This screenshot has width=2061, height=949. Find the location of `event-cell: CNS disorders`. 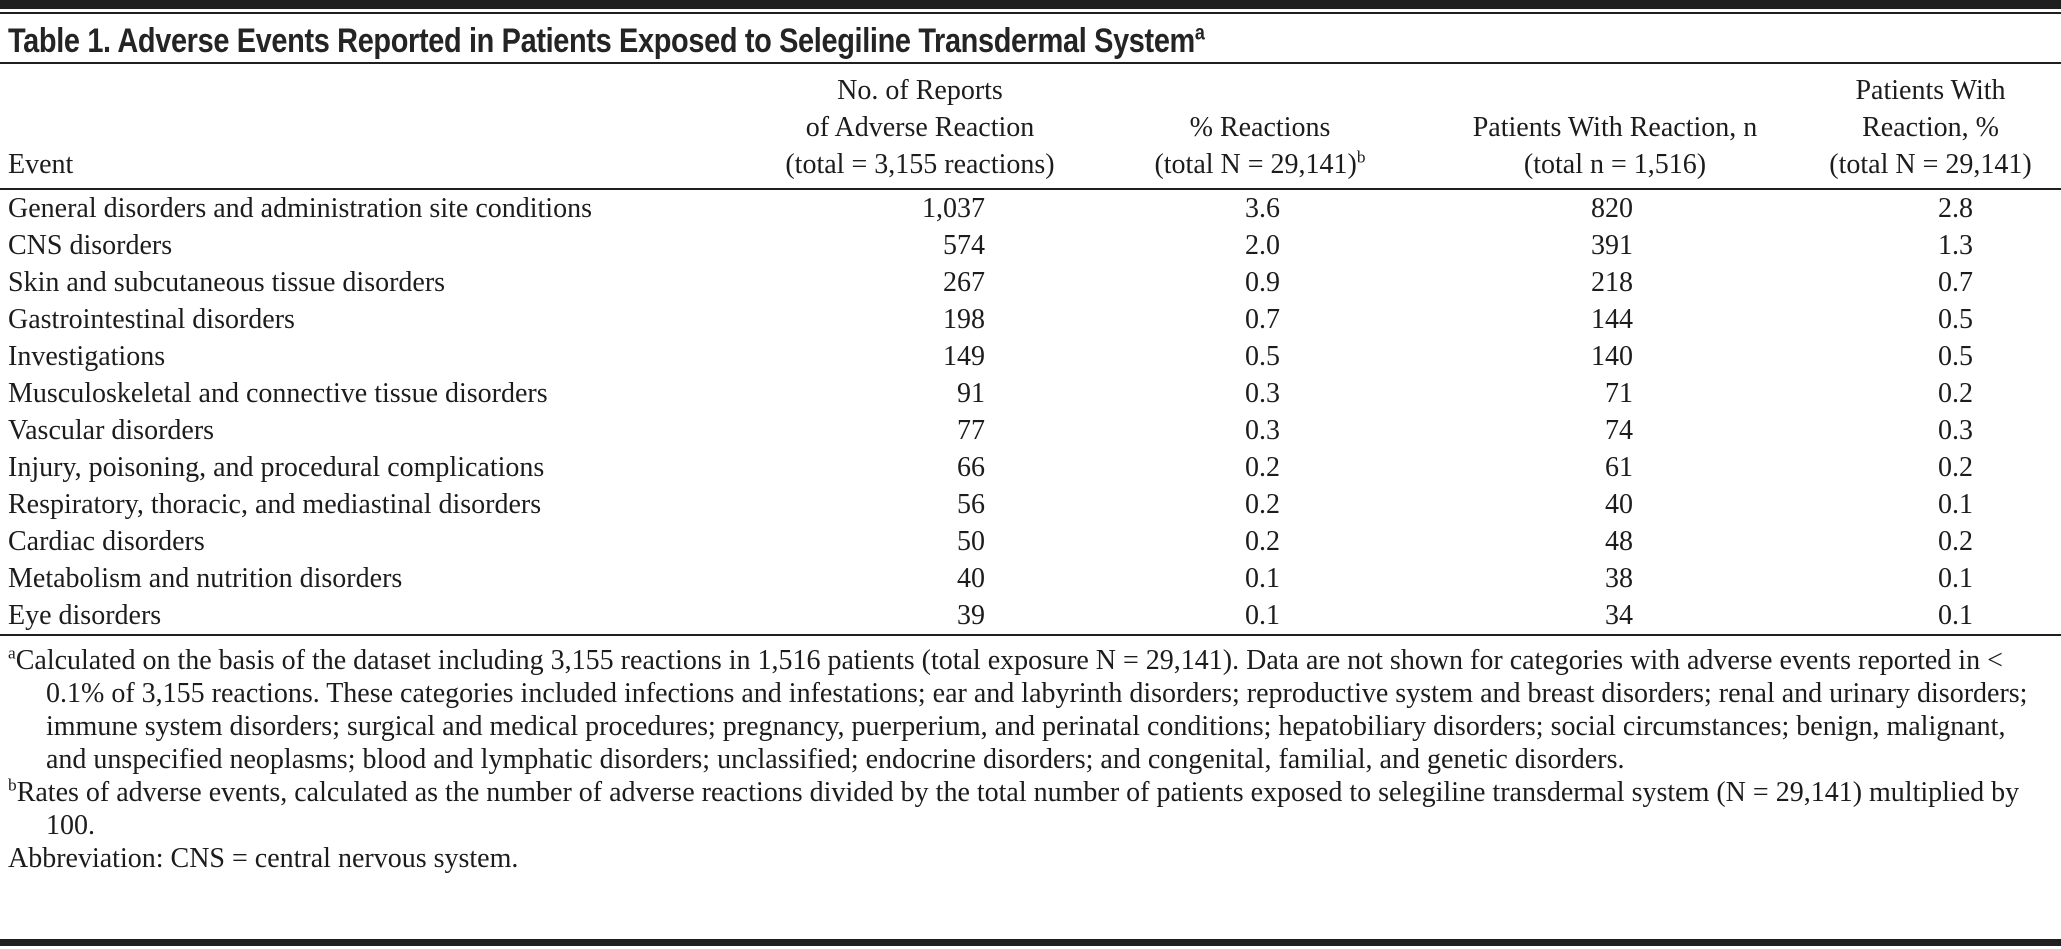

event-cell: CNS disorders is located at coordinates (90, 245).